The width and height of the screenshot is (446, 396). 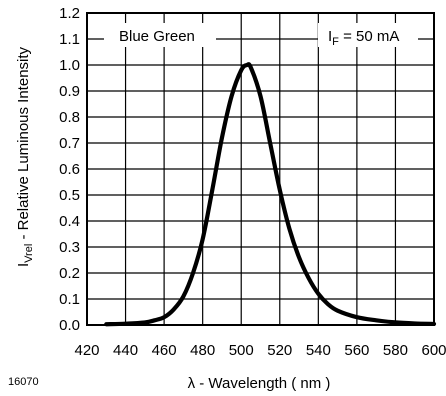 I want to click on y-axis-title-subscript: Vrel, so click(x=29, y=253).